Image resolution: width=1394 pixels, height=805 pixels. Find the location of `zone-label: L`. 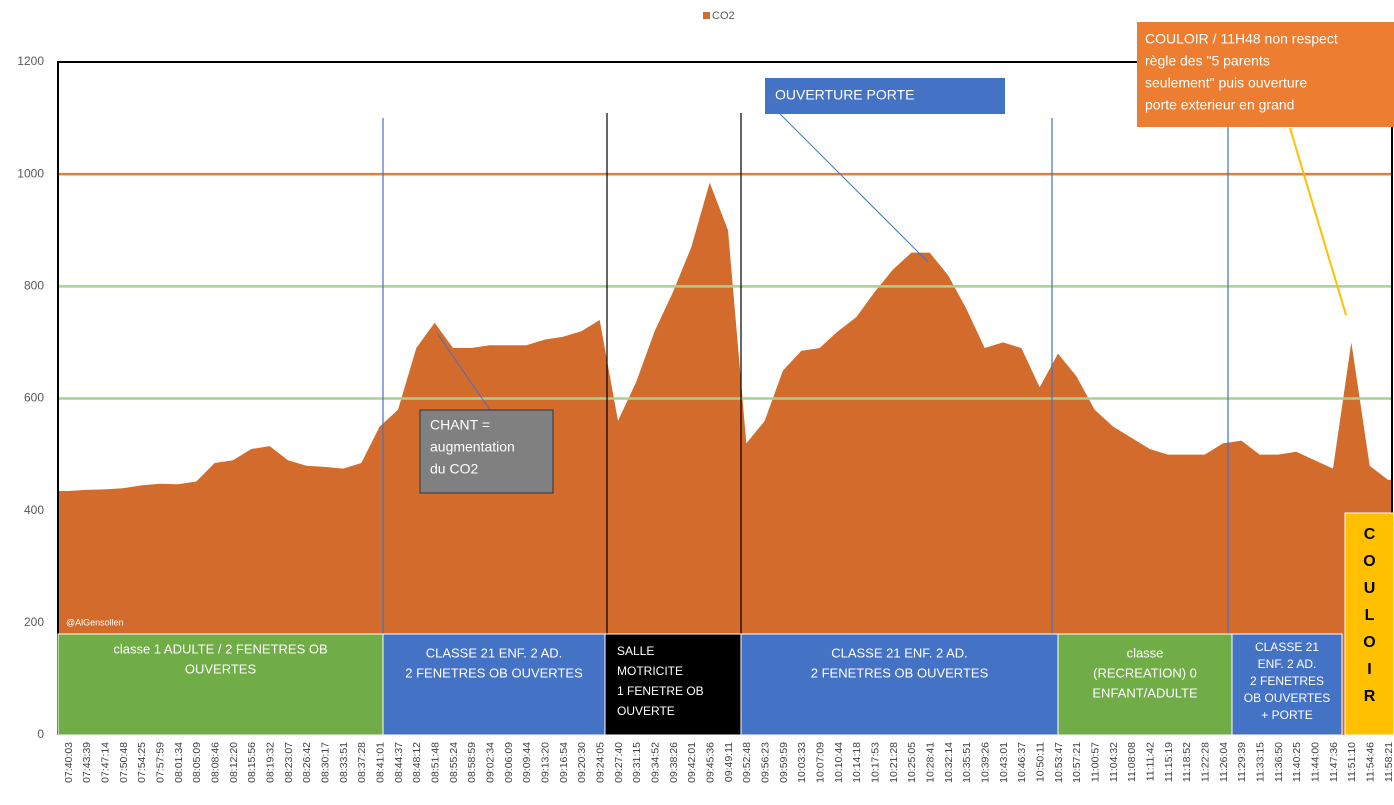

zone-label: L is located at coordinates (1370, 615).